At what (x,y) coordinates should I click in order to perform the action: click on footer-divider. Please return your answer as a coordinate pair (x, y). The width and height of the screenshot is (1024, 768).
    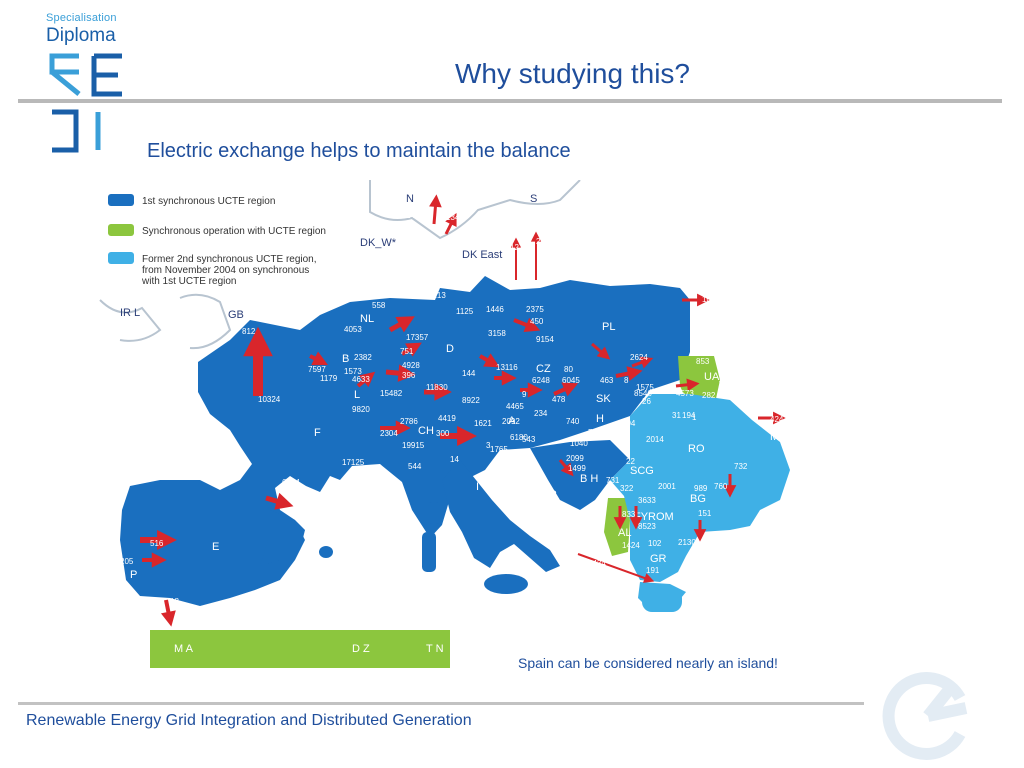
    Looking at the image, I should click on (441, 703).